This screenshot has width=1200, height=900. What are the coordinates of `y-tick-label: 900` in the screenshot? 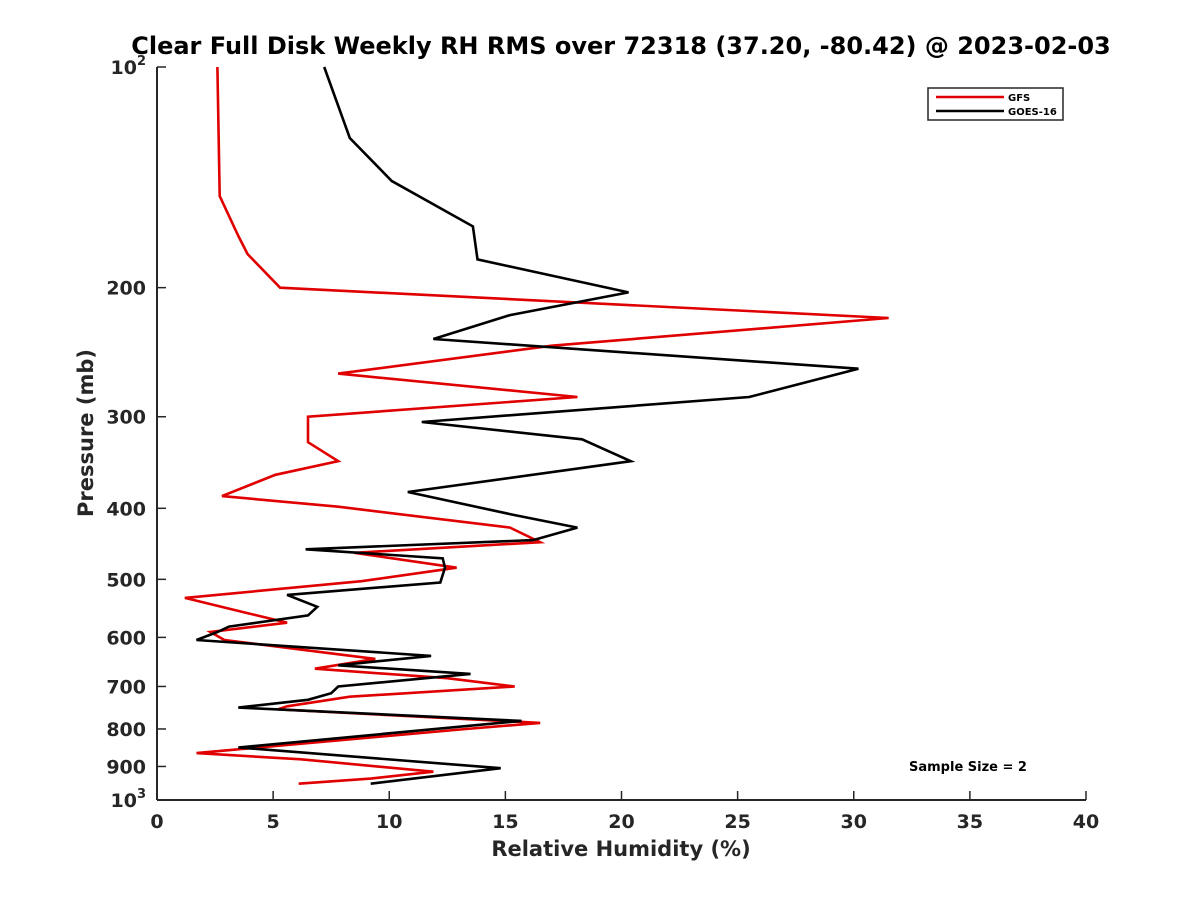 It's located at (126, 767).